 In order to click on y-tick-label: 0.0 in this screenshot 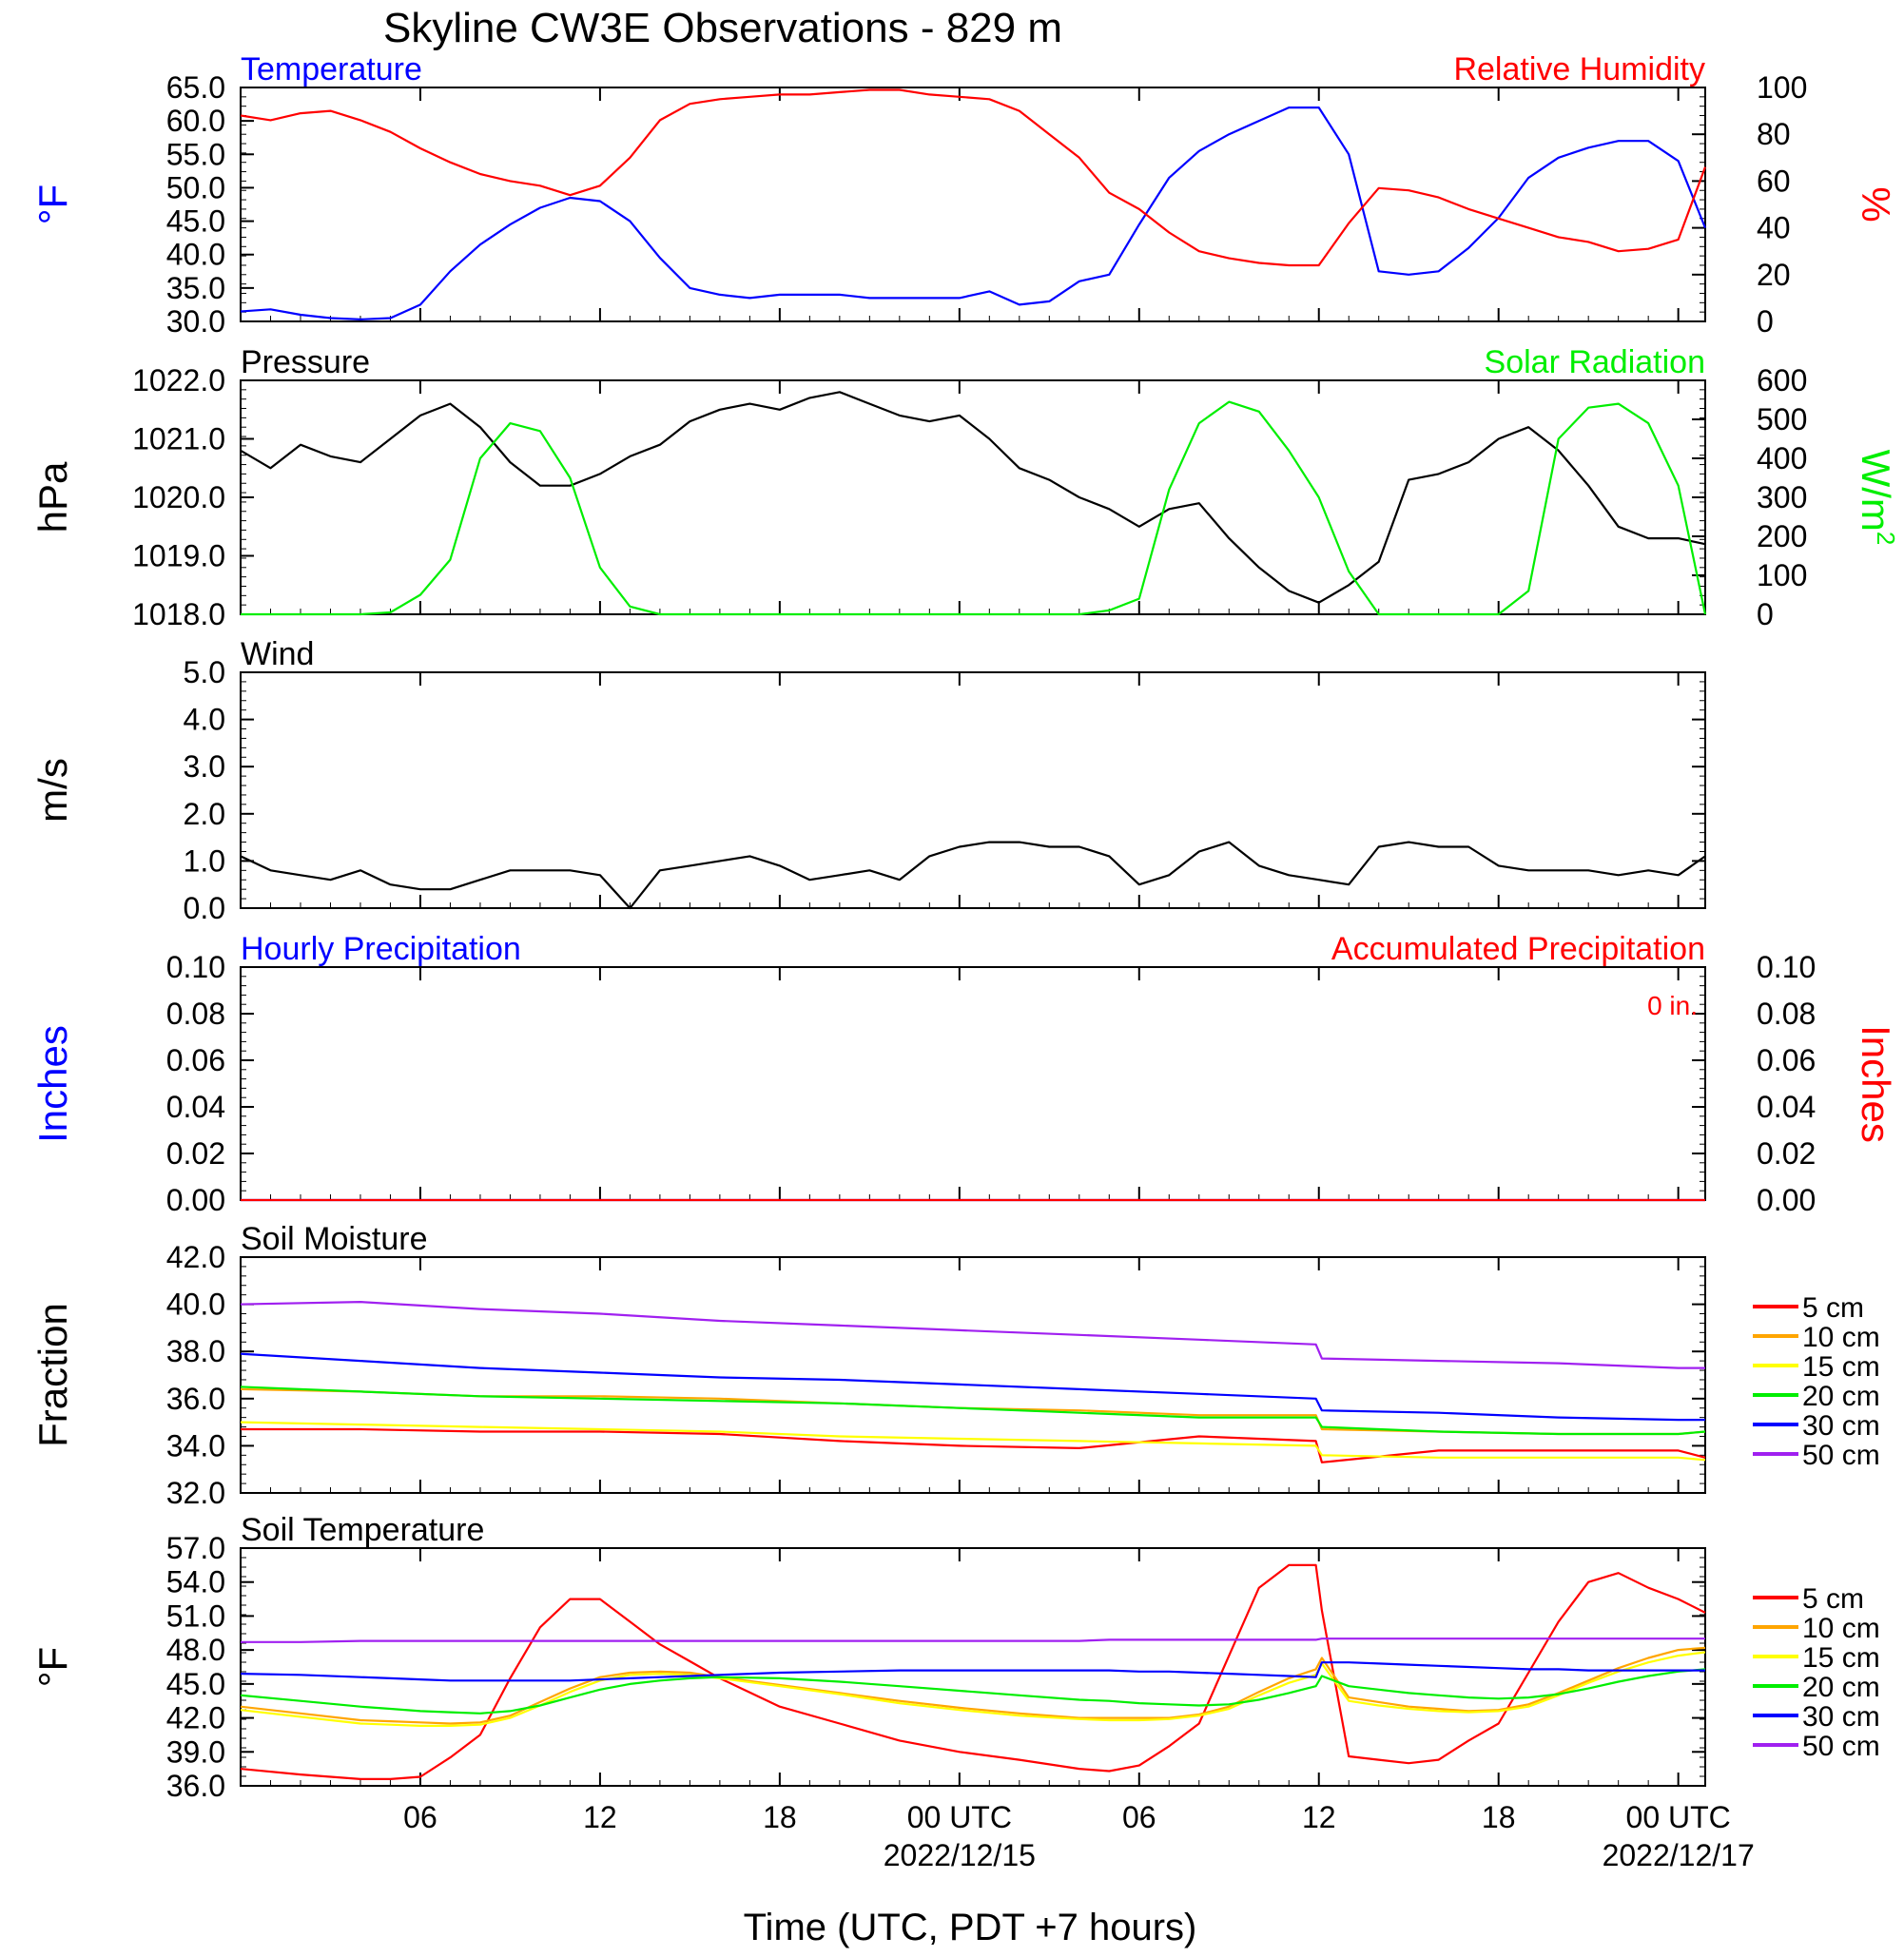, I will do `click(204, 908)`.